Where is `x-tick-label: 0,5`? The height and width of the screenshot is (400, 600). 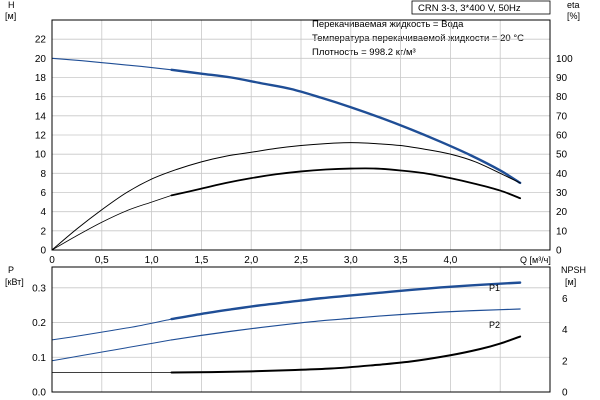
x-tick-label: 0,5 is located at coordinates (102, 260).